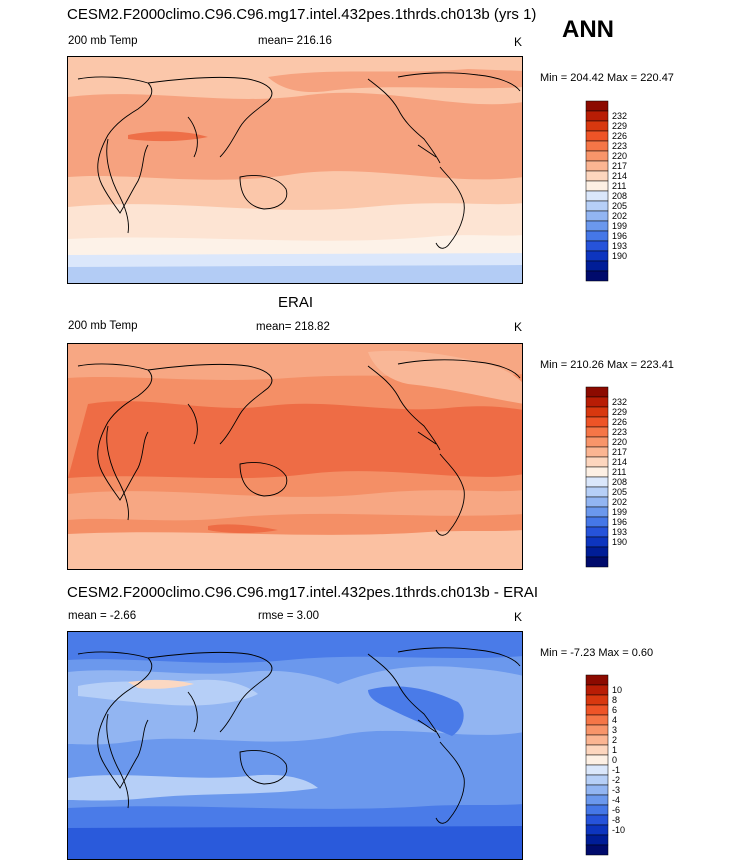  I want to click on colorbar-tick-label: -8, so click(616, 820).